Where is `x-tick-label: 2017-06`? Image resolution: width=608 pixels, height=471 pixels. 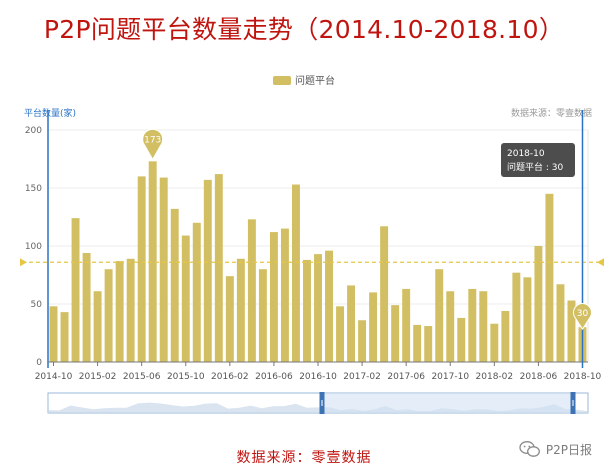
x-tick-label: 2017-06 is located at coordinates (406, 377).